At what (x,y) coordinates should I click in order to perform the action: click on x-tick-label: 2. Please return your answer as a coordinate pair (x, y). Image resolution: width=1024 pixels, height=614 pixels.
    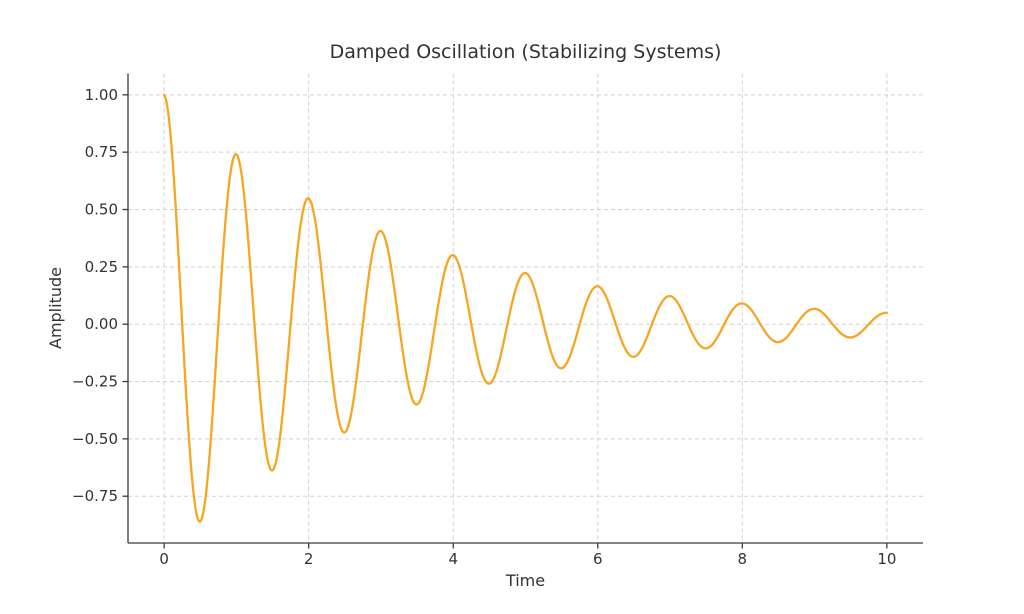
    Looking at the image, I should click on (309, 559).